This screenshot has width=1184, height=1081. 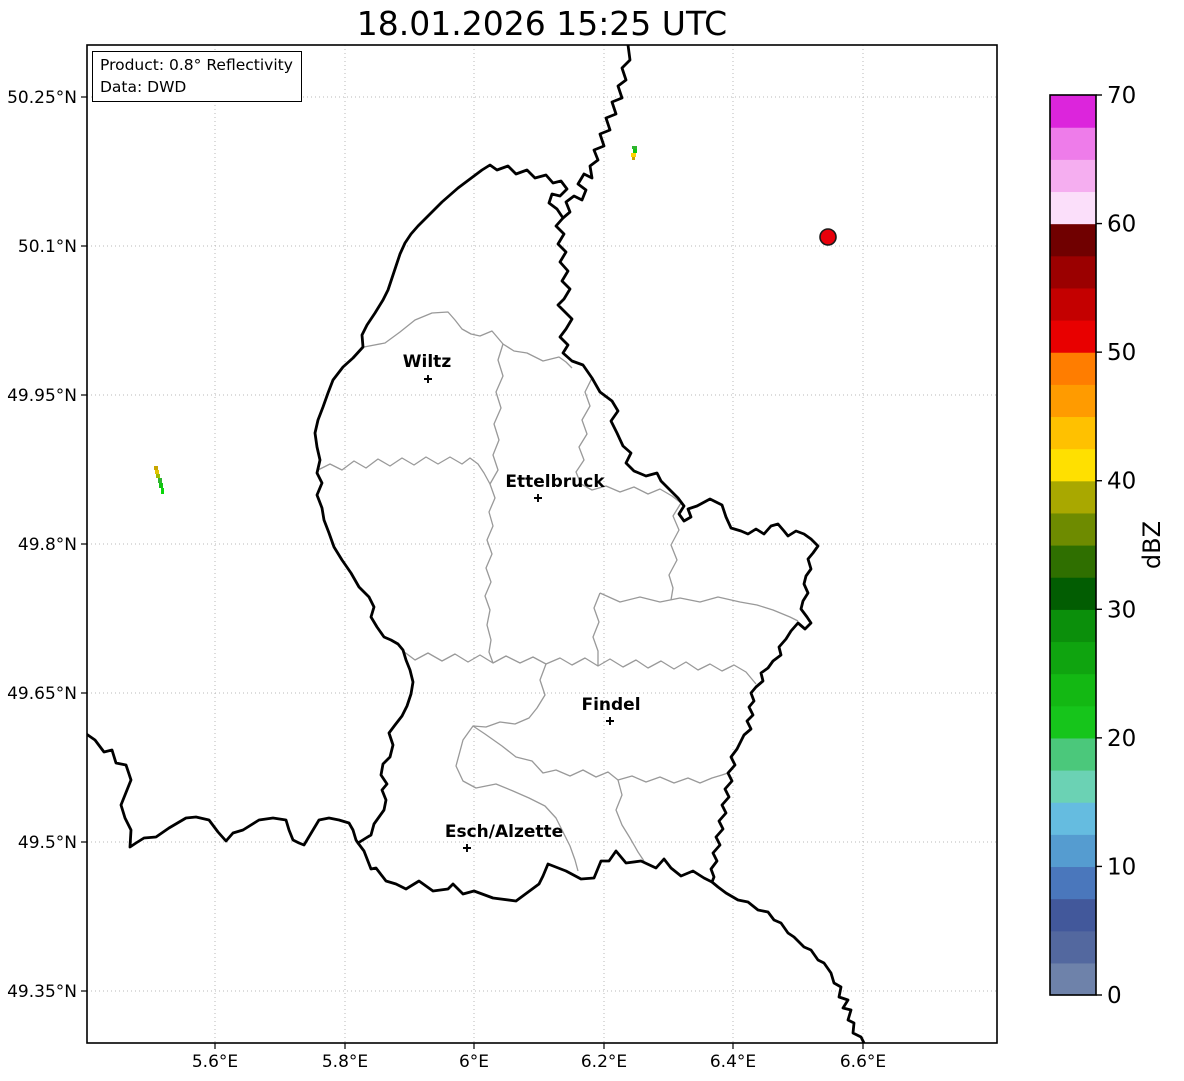 What do you see at coordinates (1121, 225) in the screenshot?
I see `colorbar-tick-label: 60` at bounding box center [1121, 225].